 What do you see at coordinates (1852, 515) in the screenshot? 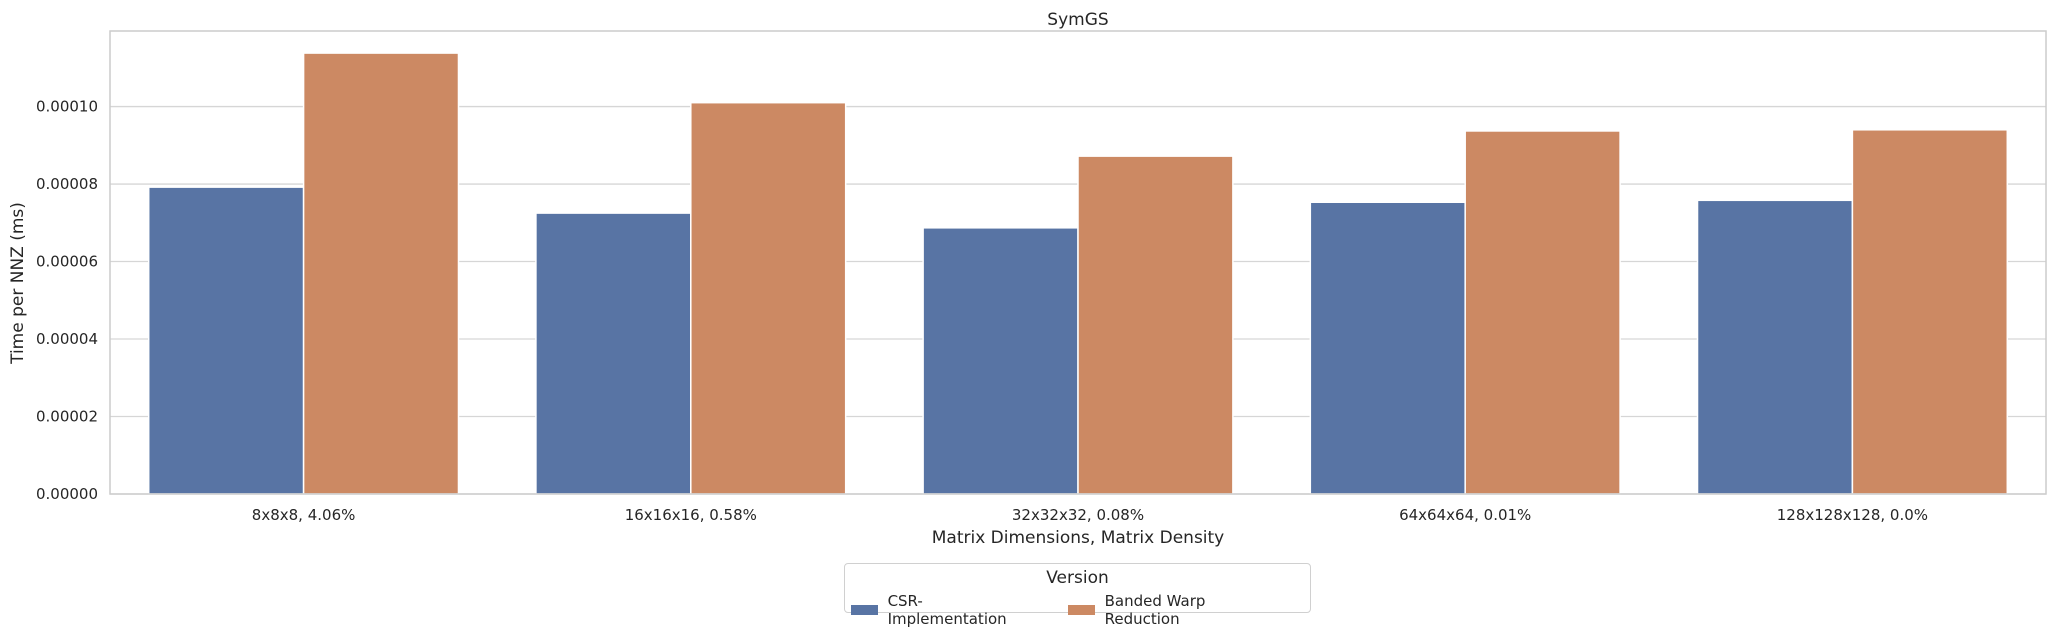
I see `x-tick-label: 128x128x128, 0.0%` at bounding box center [1852, 515].